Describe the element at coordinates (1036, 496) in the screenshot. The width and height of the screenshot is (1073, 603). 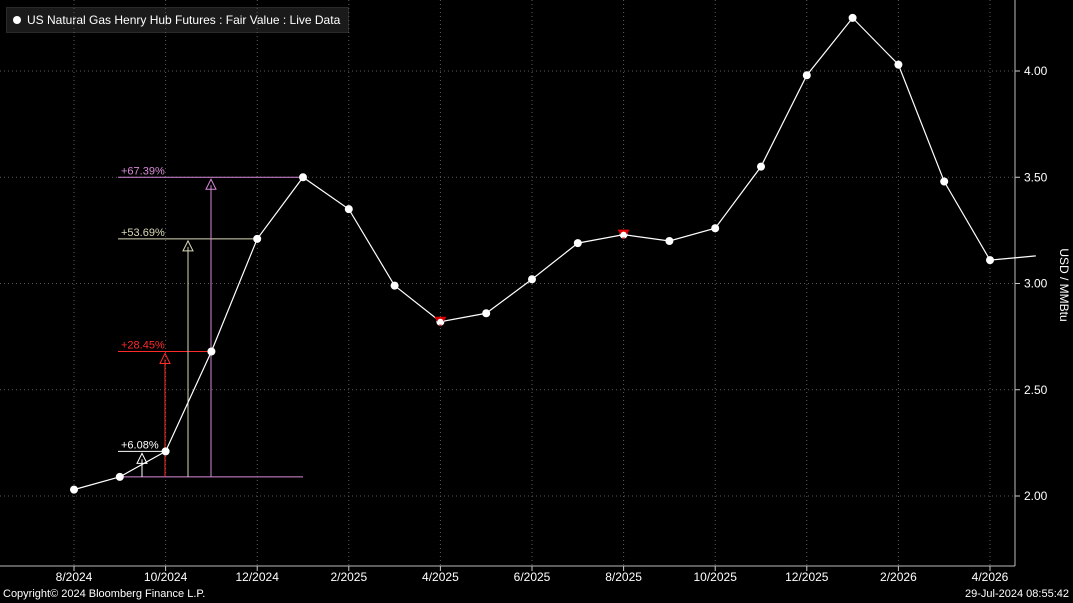
I see `y-tick-label: 2.00` at that location.